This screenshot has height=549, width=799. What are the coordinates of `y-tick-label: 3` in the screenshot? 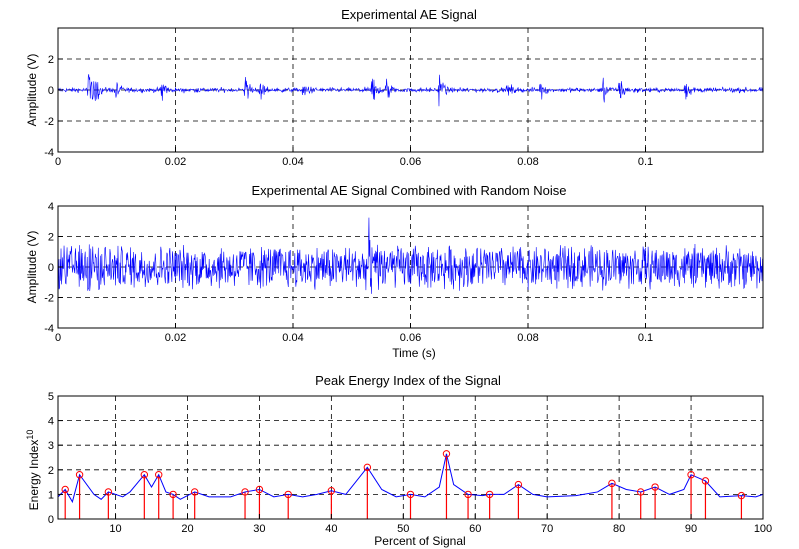 It's located at (51, 446).